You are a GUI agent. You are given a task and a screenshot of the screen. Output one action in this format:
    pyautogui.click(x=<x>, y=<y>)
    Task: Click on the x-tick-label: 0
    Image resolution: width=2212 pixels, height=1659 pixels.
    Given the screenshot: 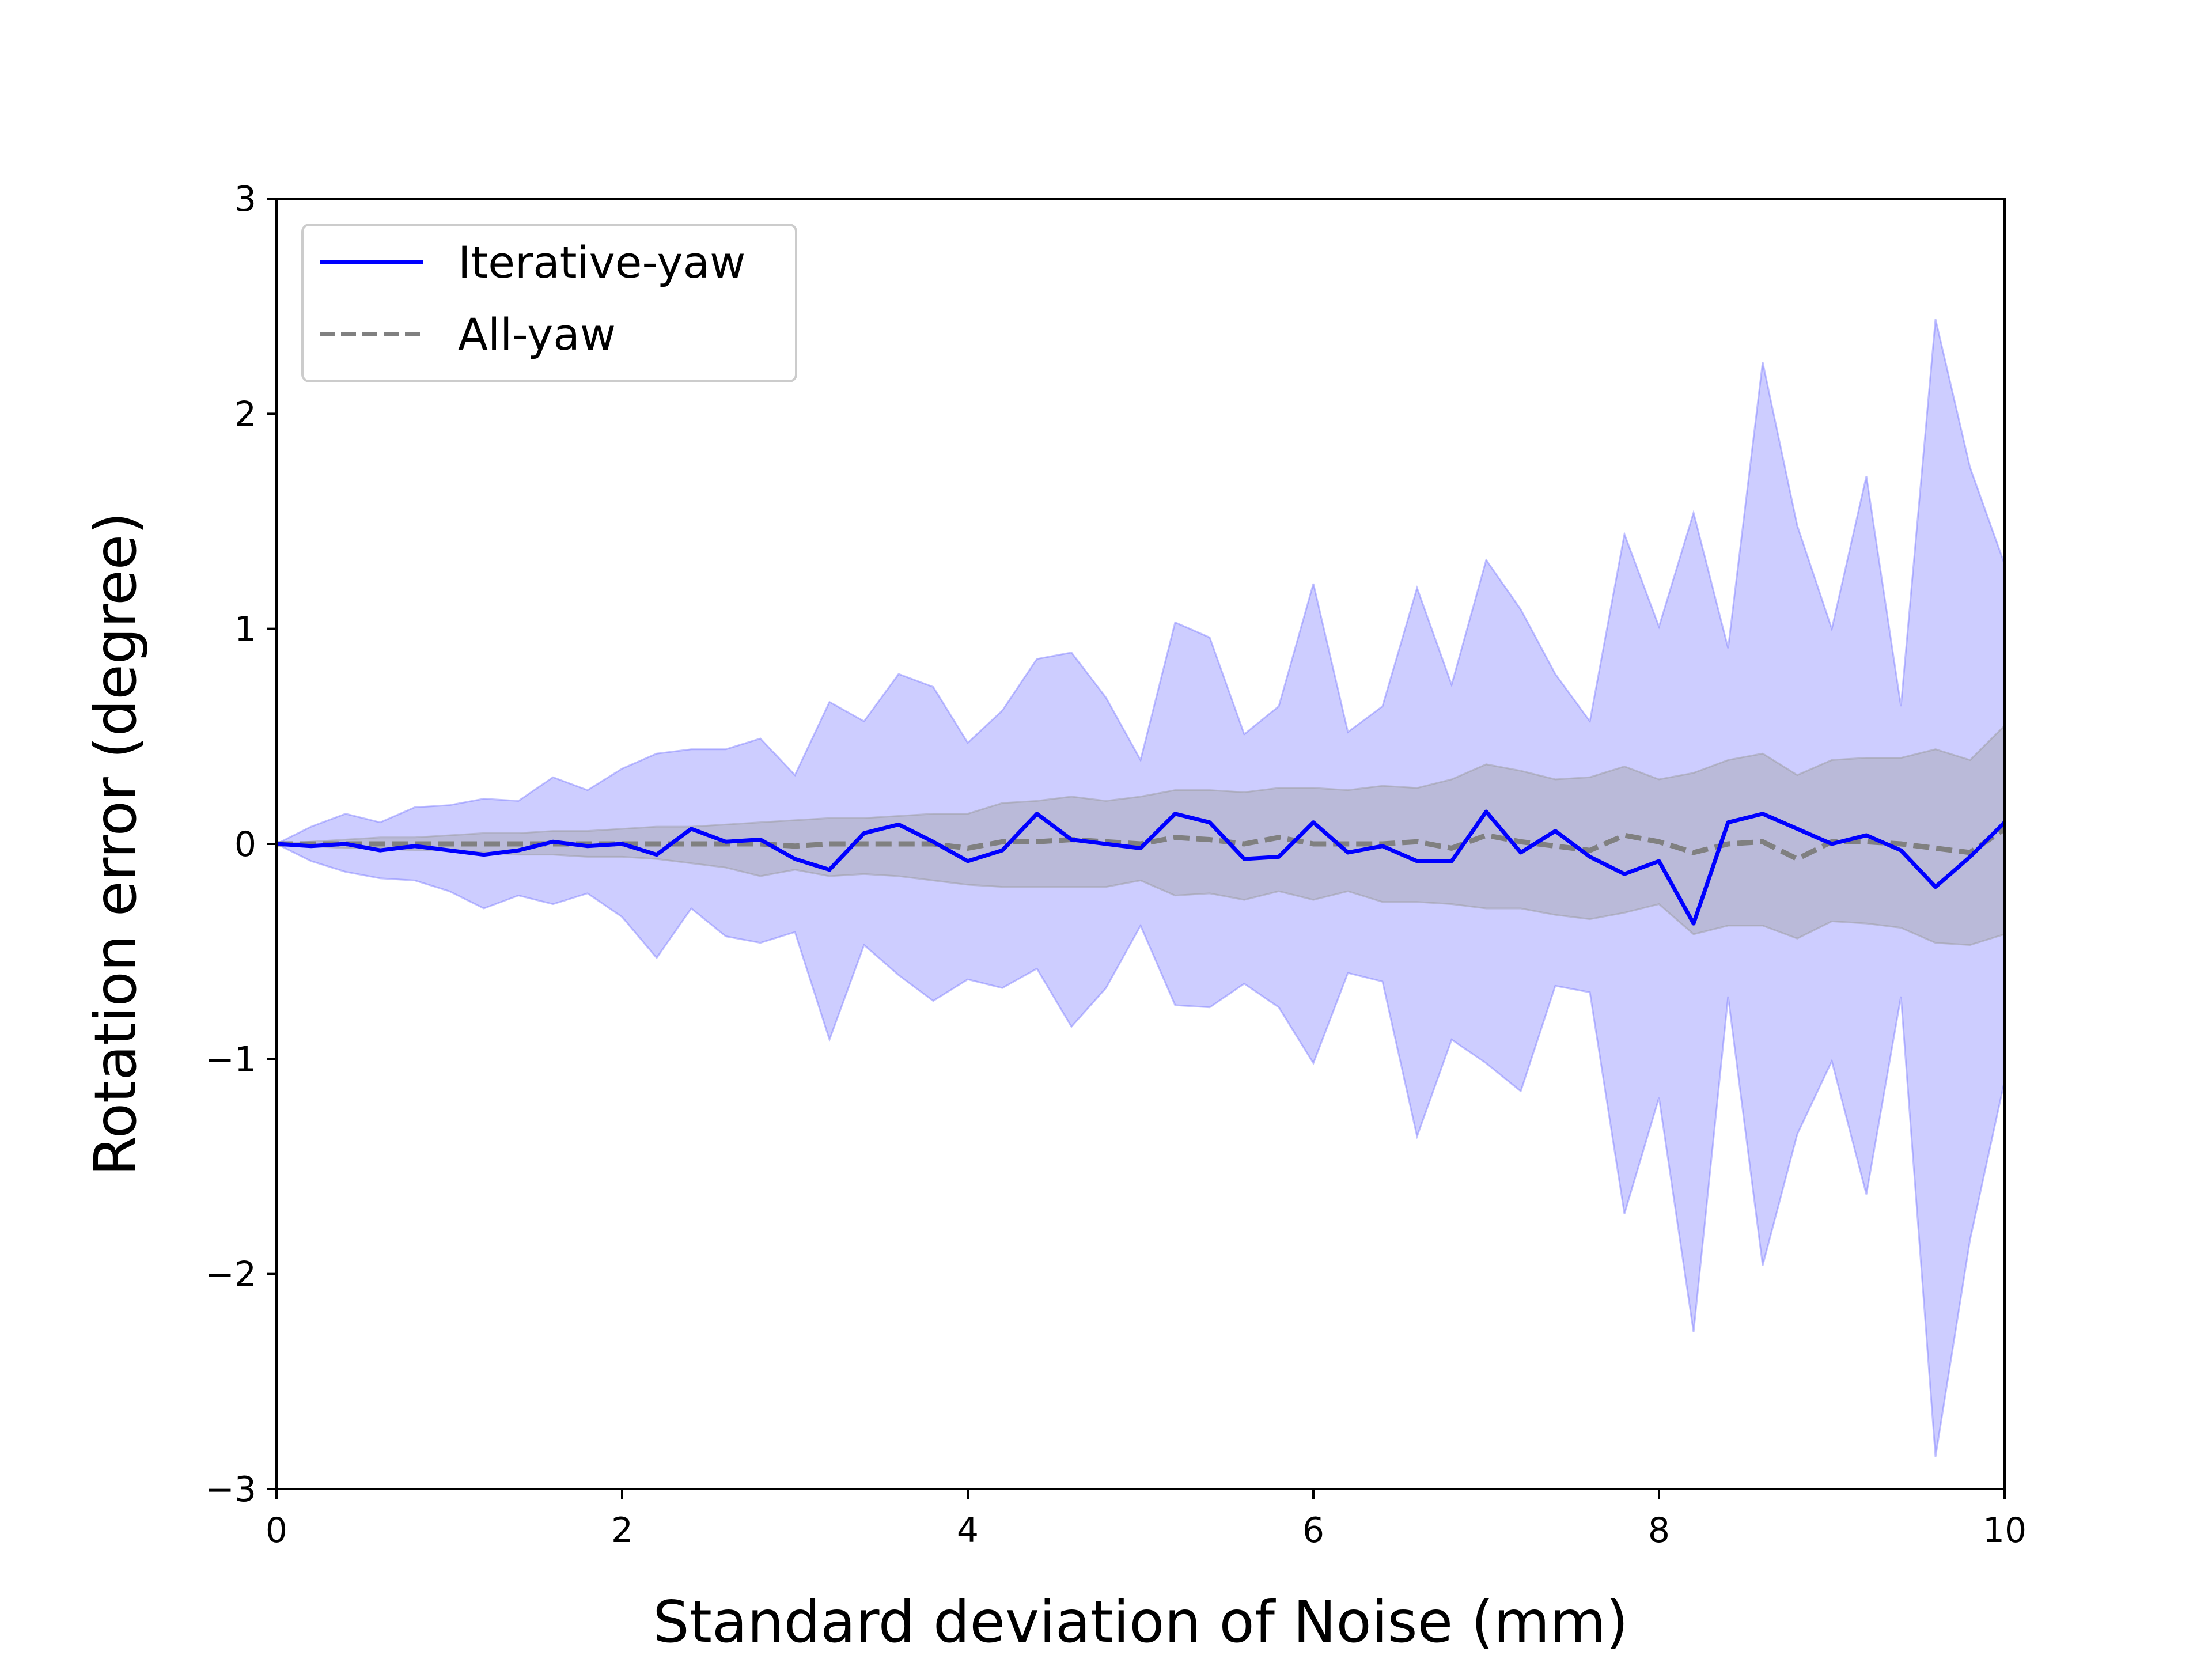 What is the action you would take?
    pyautogui.click(x=276, y=1530)
    